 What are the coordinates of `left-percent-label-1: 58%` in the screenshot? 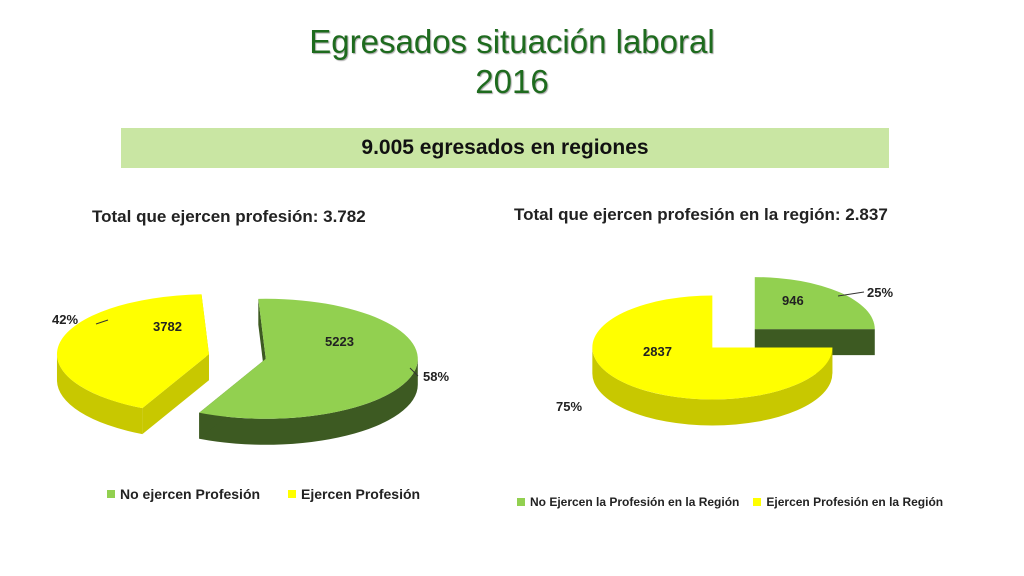 It's located at (436, 376).